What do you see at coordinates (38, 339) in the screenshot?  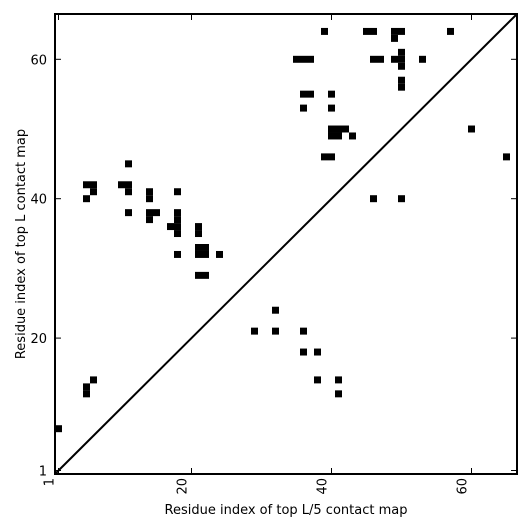 I see `y-tick-label: 20` at bounding box center [38, 339].